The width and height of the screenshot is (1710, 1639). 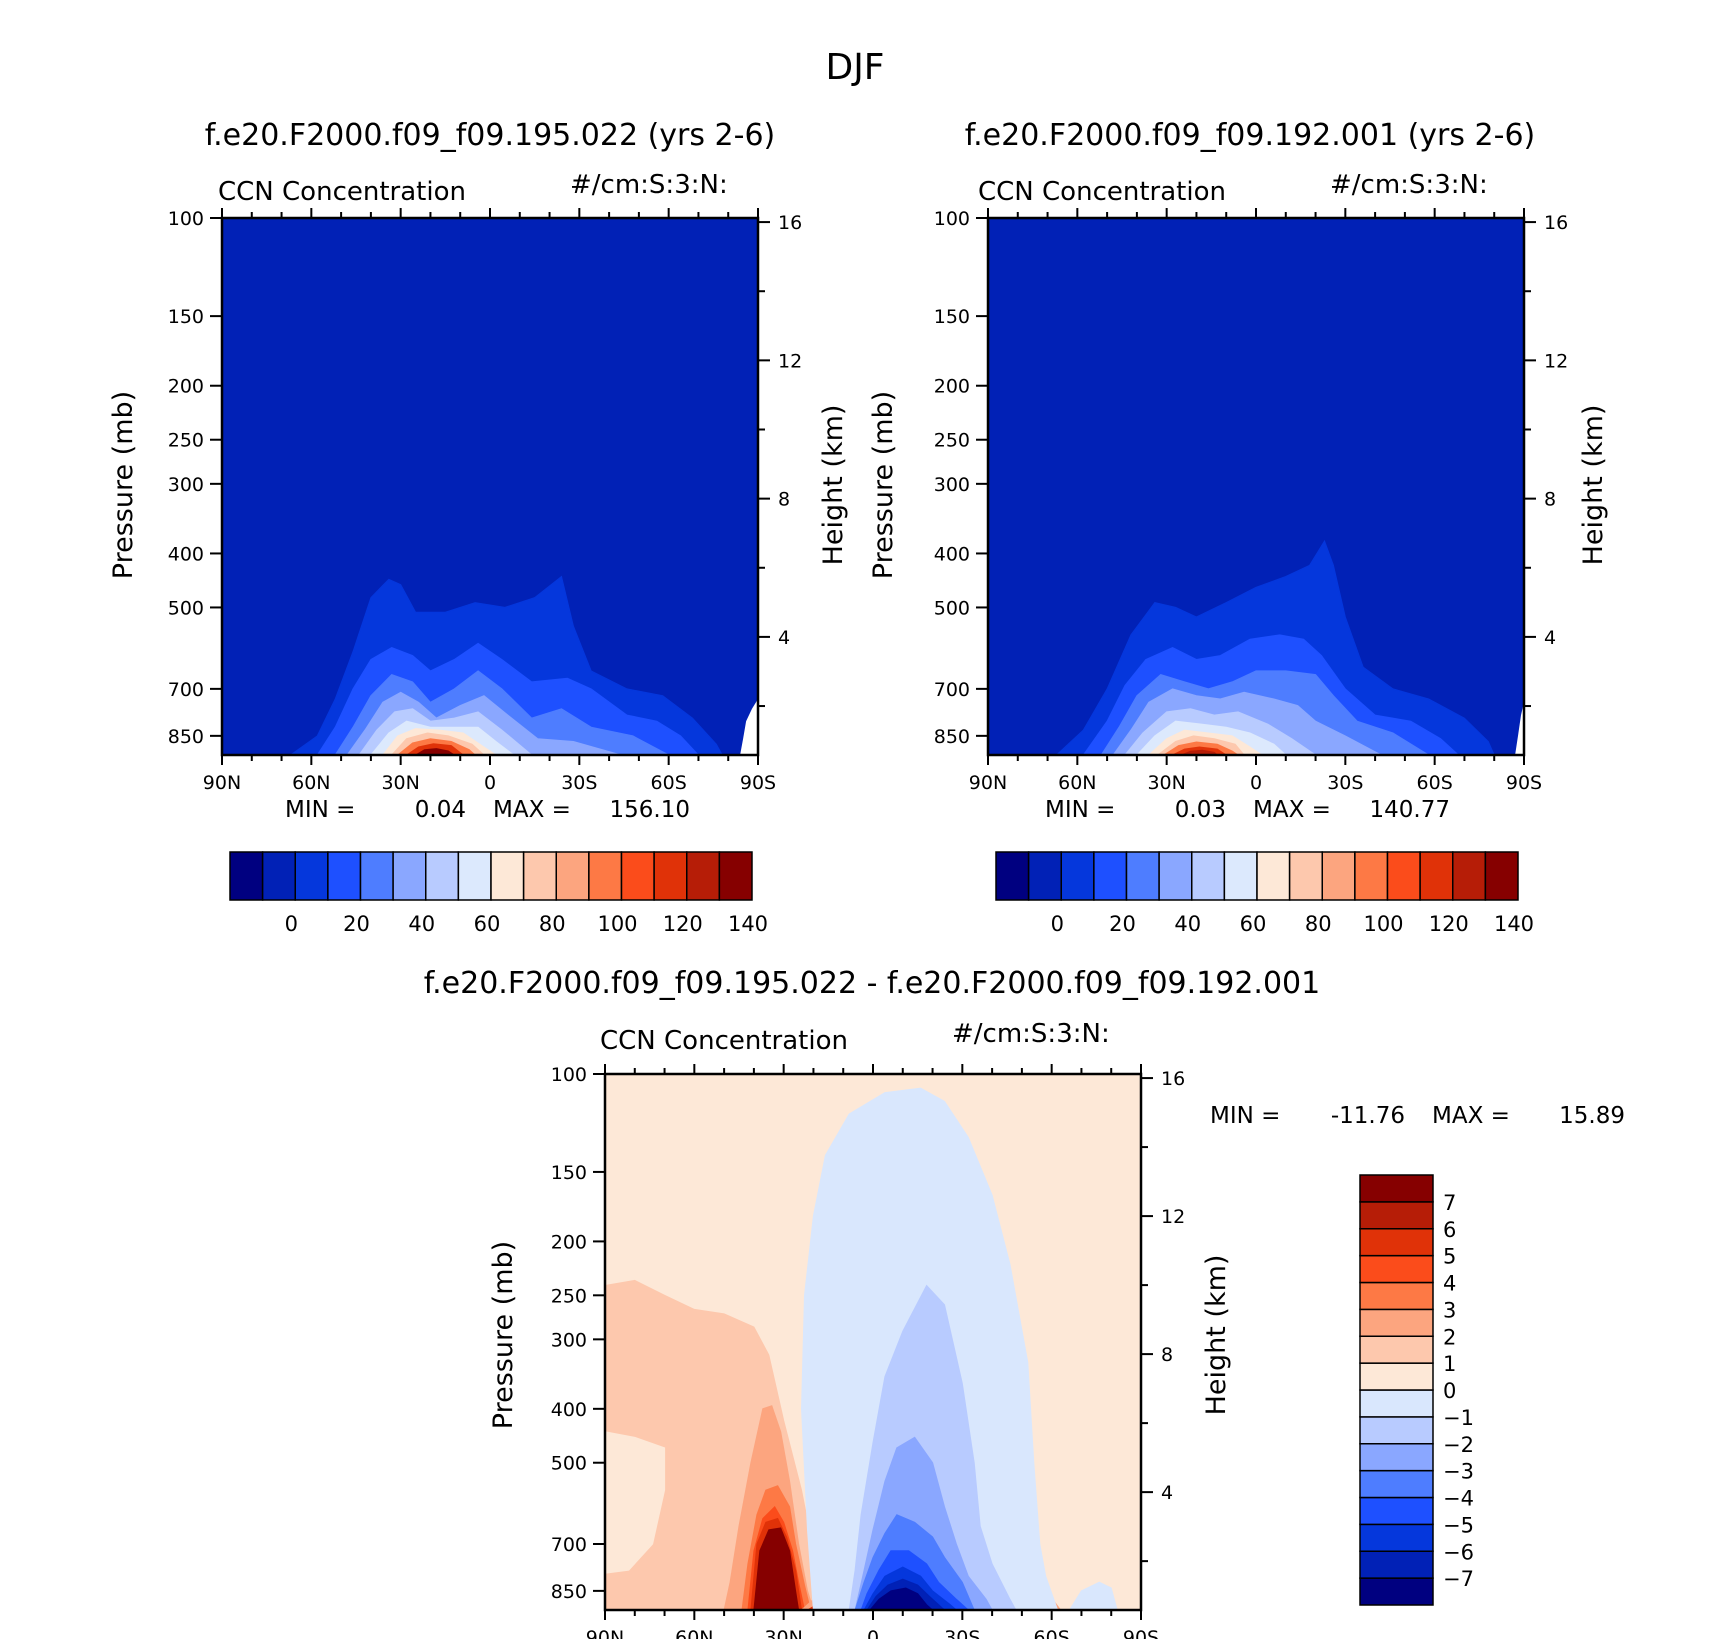 I want to click on panel-b-ytick-label: 850, so click(x=952, y=737).